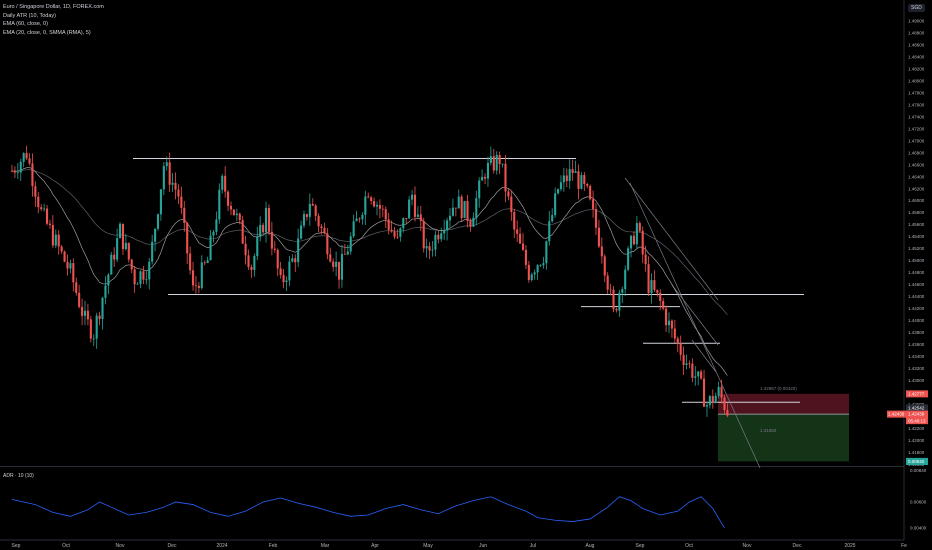 Image resolution: width=932 pixels, height=550 pixels. What do you see at coordinates (53, 7) in the screenshot?
I see `symbol-title: Euro / Singapore Dollar, 1D, FOREX.com` at bounding box center [53, 7].